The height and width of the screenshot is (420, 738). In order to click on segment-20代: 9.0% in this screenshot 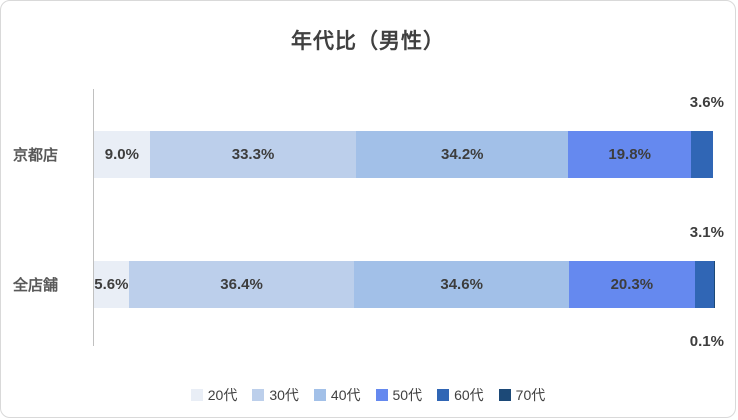, I will do `click(122, 154)`.